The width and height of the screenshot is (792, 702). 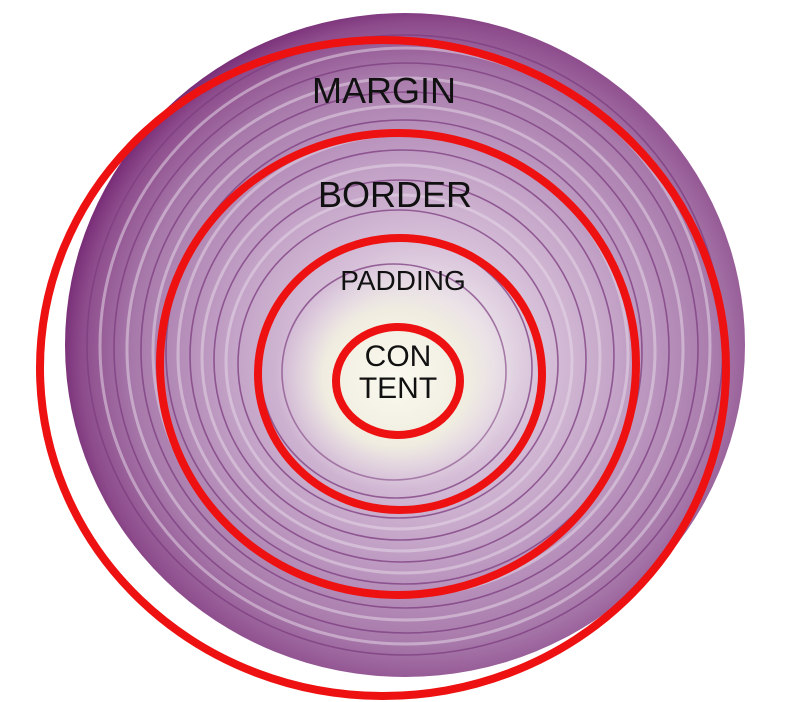 What do you see at coordinates (398, 388) in the screenshot?
I see `content-label-line2: TENT` at bounding box center [398, 388].